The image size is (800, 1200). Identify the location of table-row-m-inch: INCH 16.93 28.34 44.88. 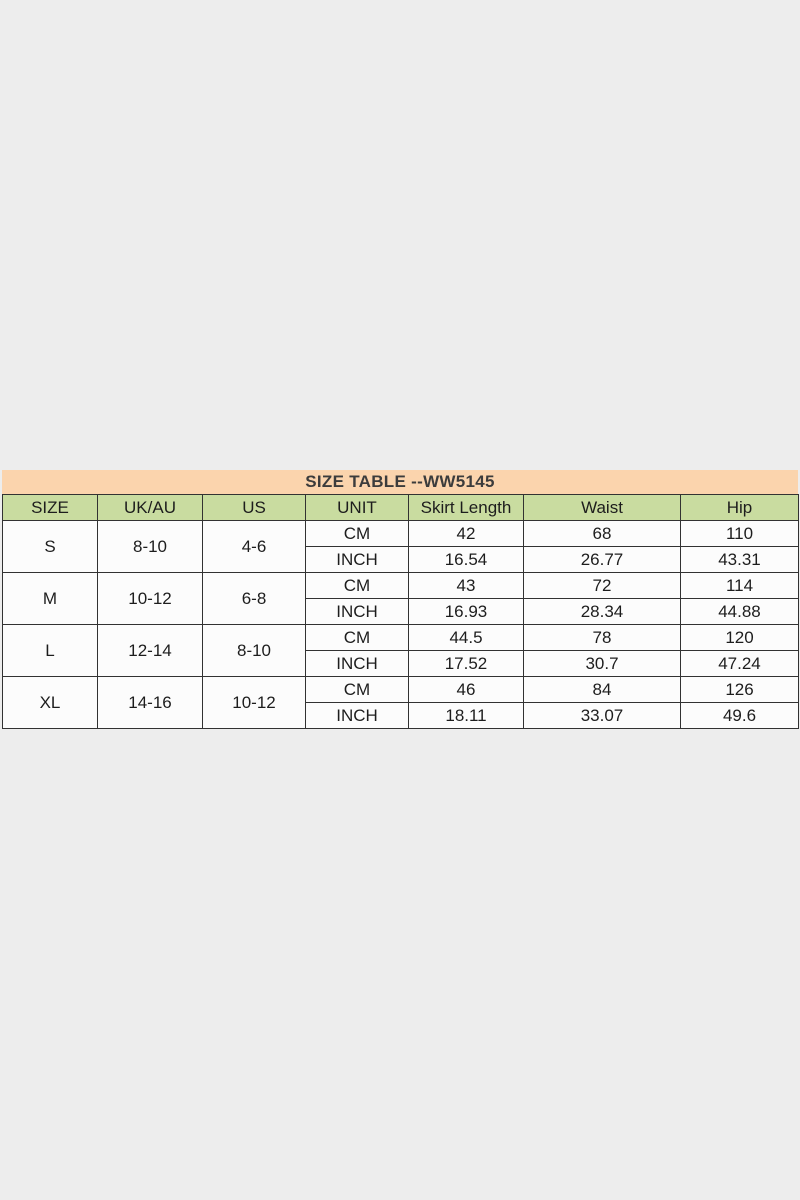
(401, 611).